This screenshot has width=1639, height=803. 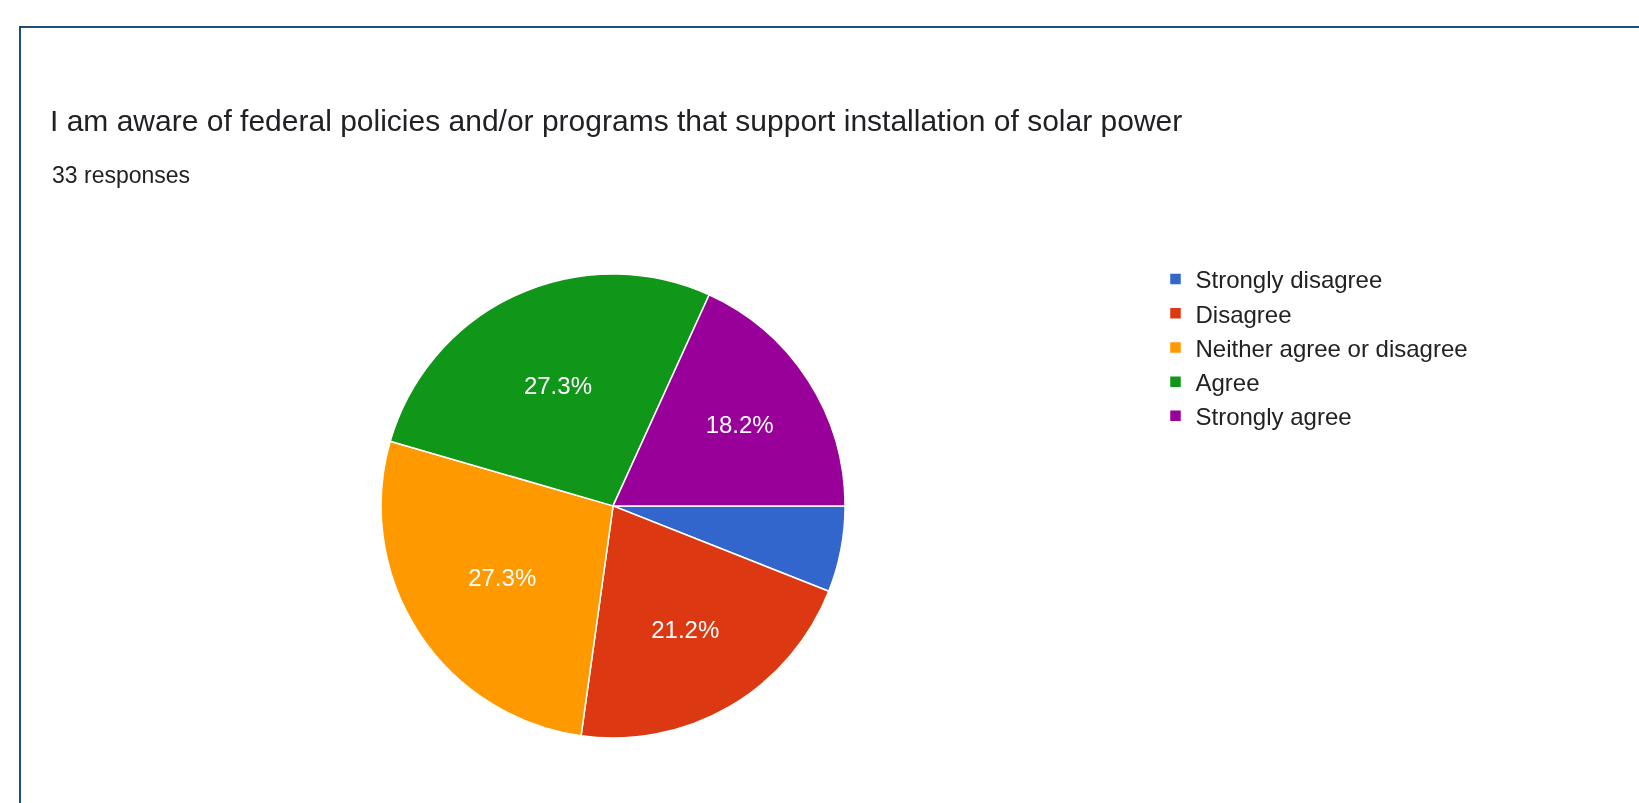 I want to click on legend-label: Strongly disagree, so click(x=1289, y=280).